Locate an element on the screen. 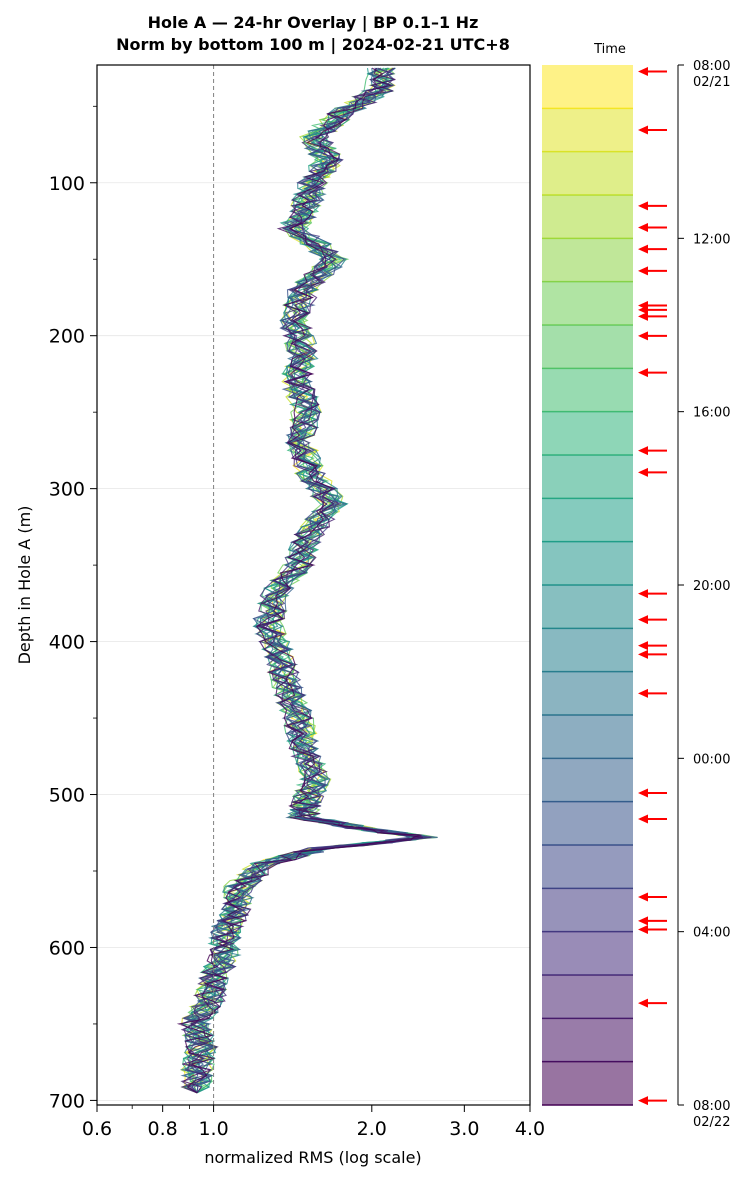 The image size is (750, 1181). x-tick-label: 0.8 is located at coordinates (163, 1129).